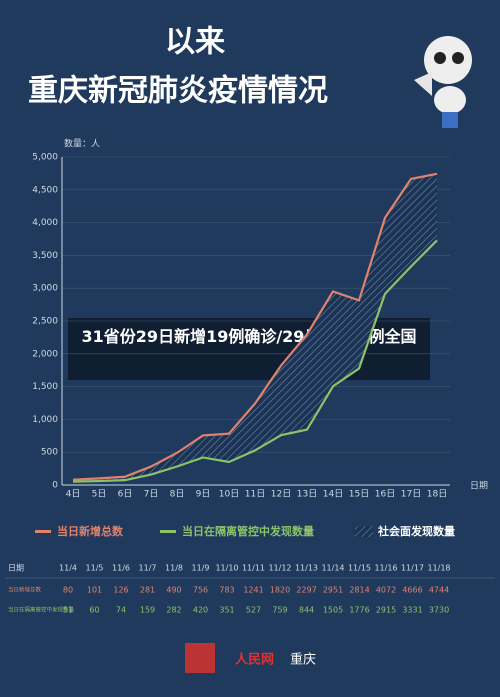  What do you see at coordinates (177, 494) in the screenshot?
I see `x-tick-label: 8日` at bounding box center [177, 494].